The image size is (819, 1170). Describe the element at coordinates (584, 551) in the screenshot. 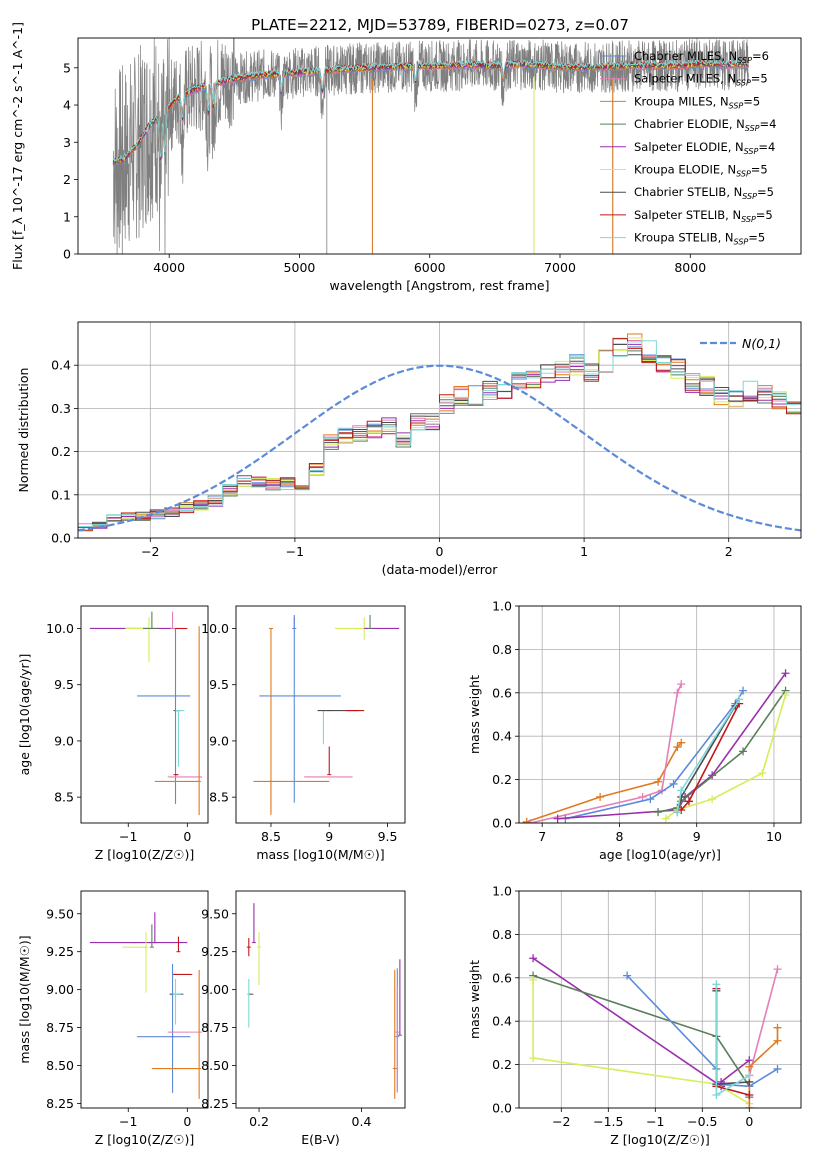

I see `x-tick-label: 1` at that location.